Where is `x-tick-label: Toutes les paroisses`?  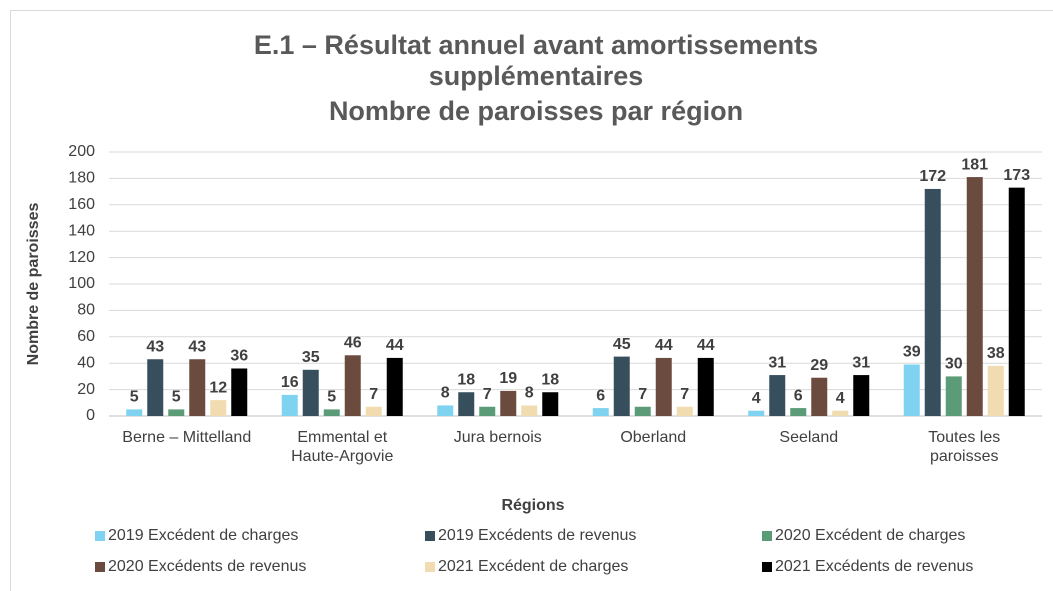
x-tick-label: Toutes les paroisses is located at coordinates (964, 447).